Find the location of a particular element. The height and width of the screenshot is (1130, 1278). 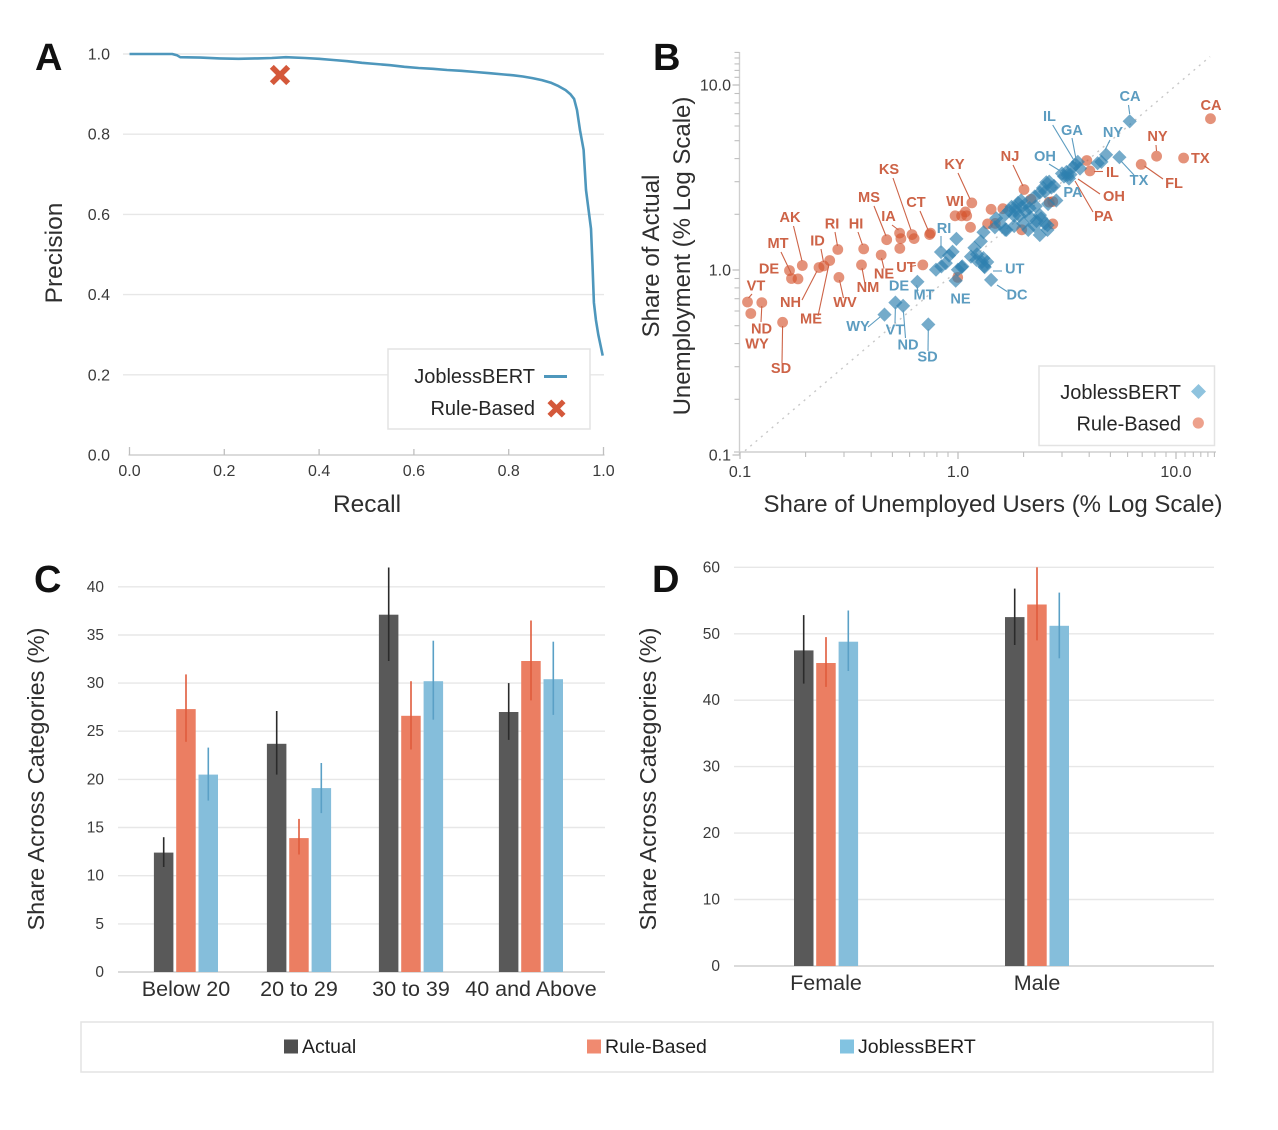

svg-text:Share of Unemployed Users (% L: Share of Unemployed Users (% Log Scale) is located at coordinates (993, 504).